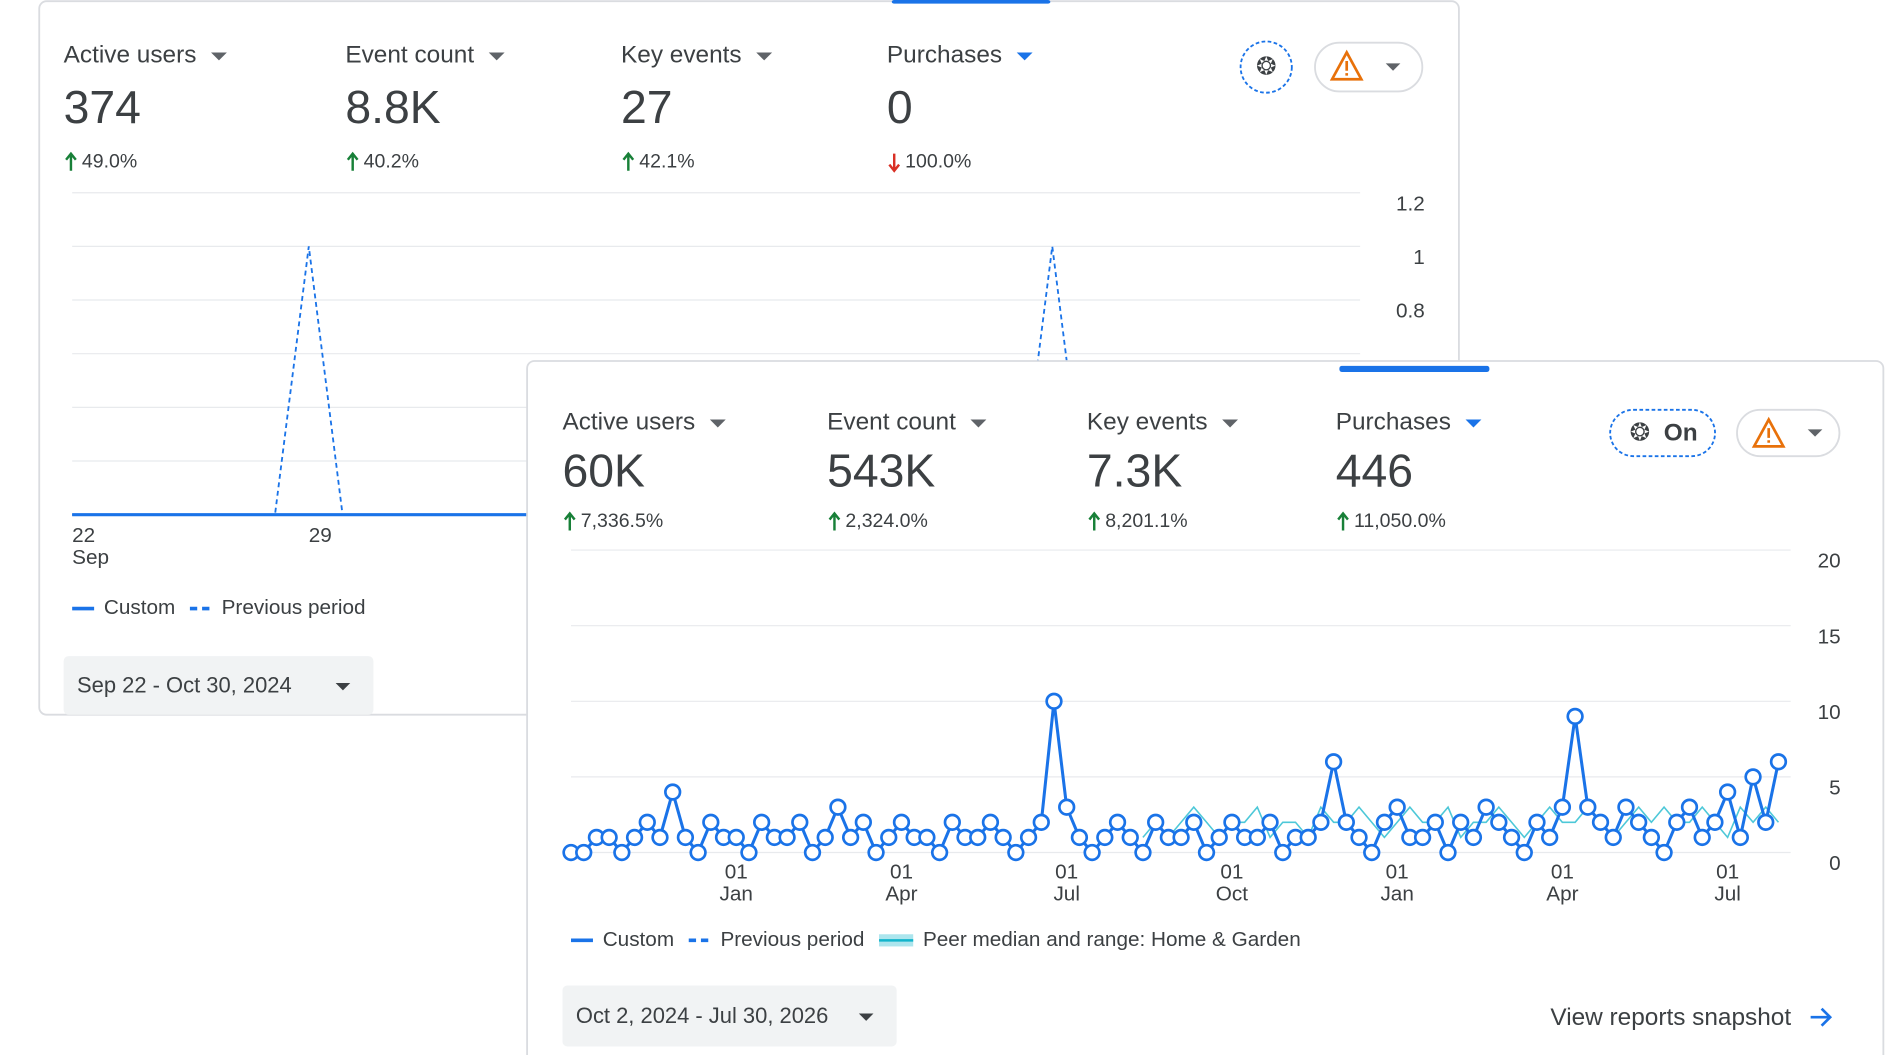 This screenshot has width=1886, height=1055. What do you see at coordinates (391, 161) in the screenshot?
I see `metric-change: 40.2%` at bounding box center [391, 161].